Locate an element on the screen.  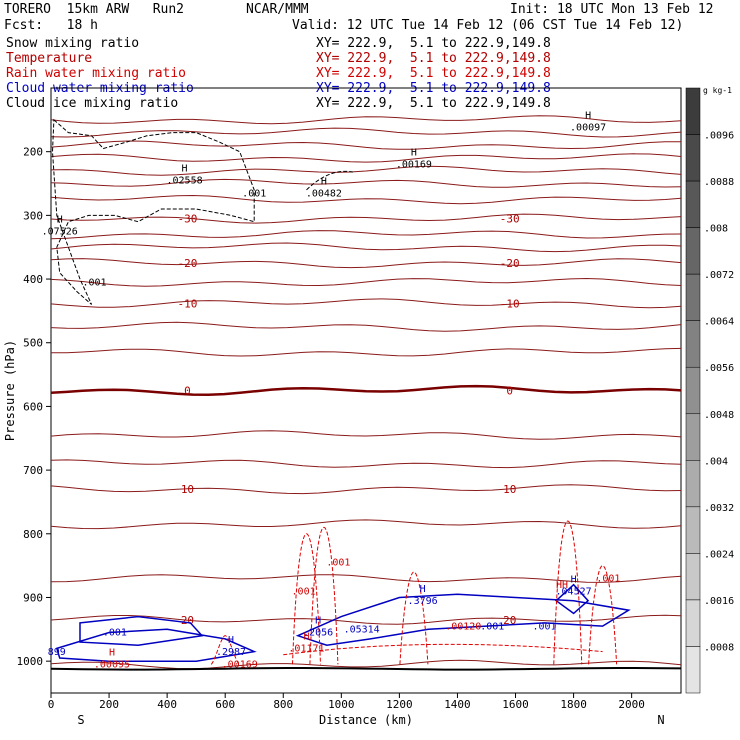
snow-contour is located at coordinates (330, 180).